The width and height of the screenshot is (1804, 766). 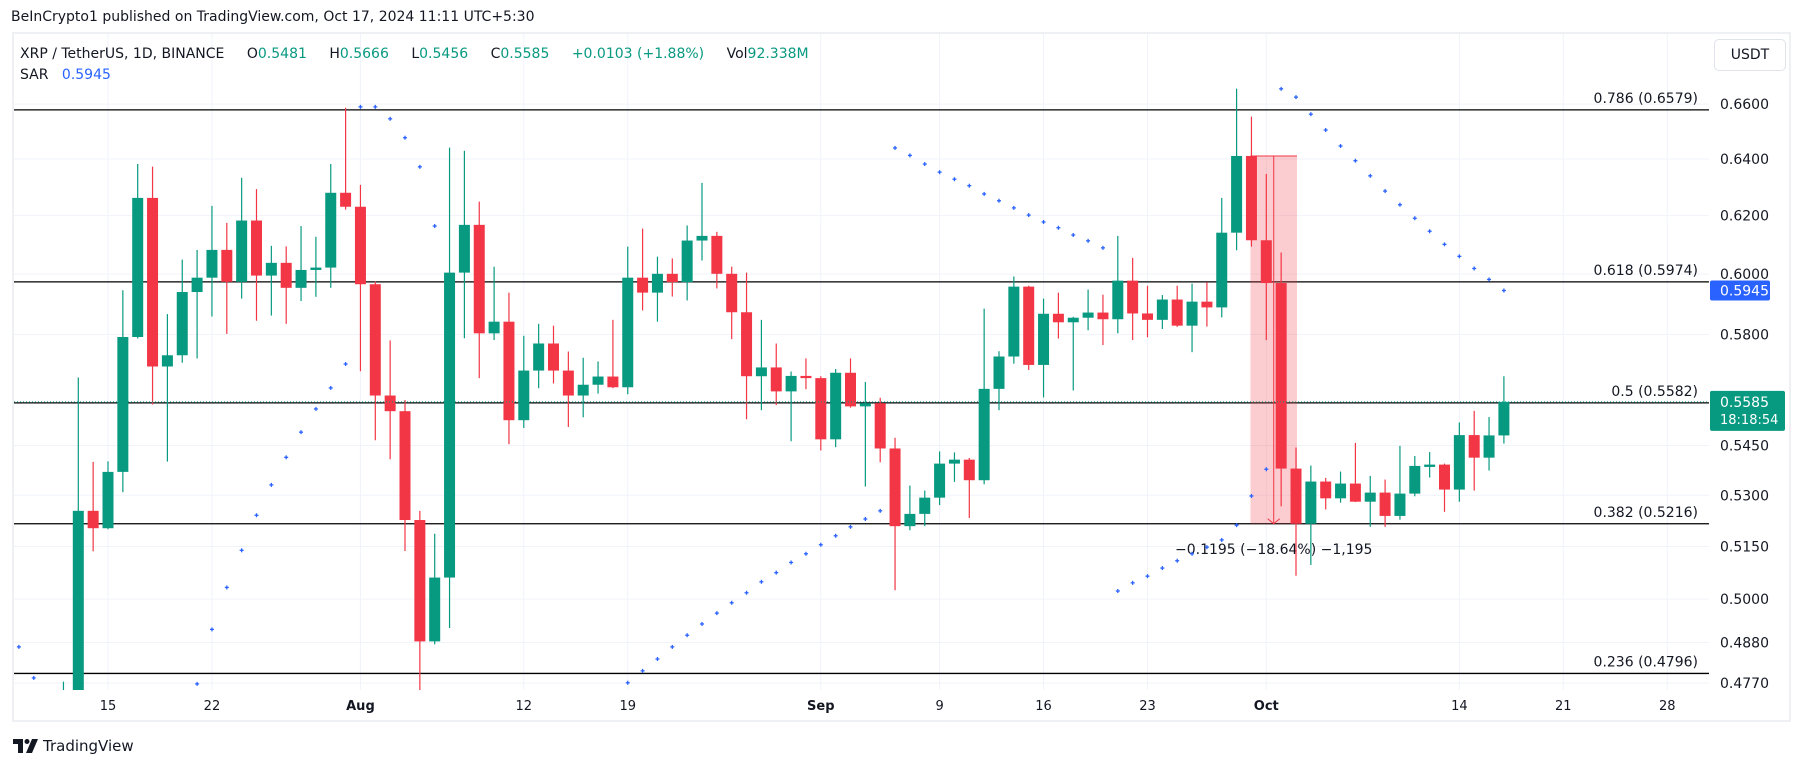 I want to click on price-range-measure: −0.1195 (−18.64%) −1,195, so click(x=1273, y=356).